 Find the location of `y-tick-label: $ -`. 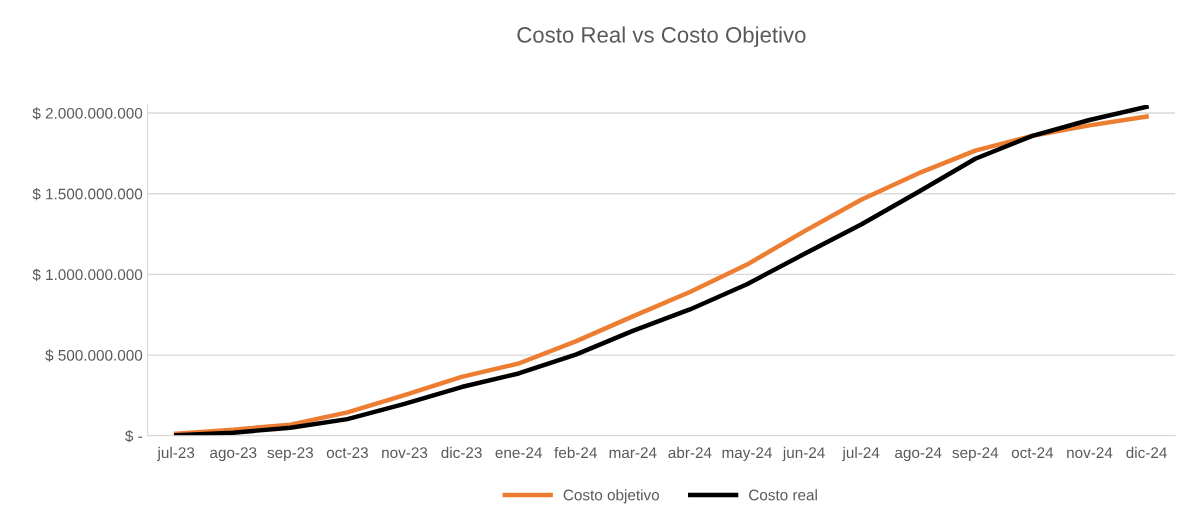

y-tick-label: $ - is located at coordinates (134, 436).